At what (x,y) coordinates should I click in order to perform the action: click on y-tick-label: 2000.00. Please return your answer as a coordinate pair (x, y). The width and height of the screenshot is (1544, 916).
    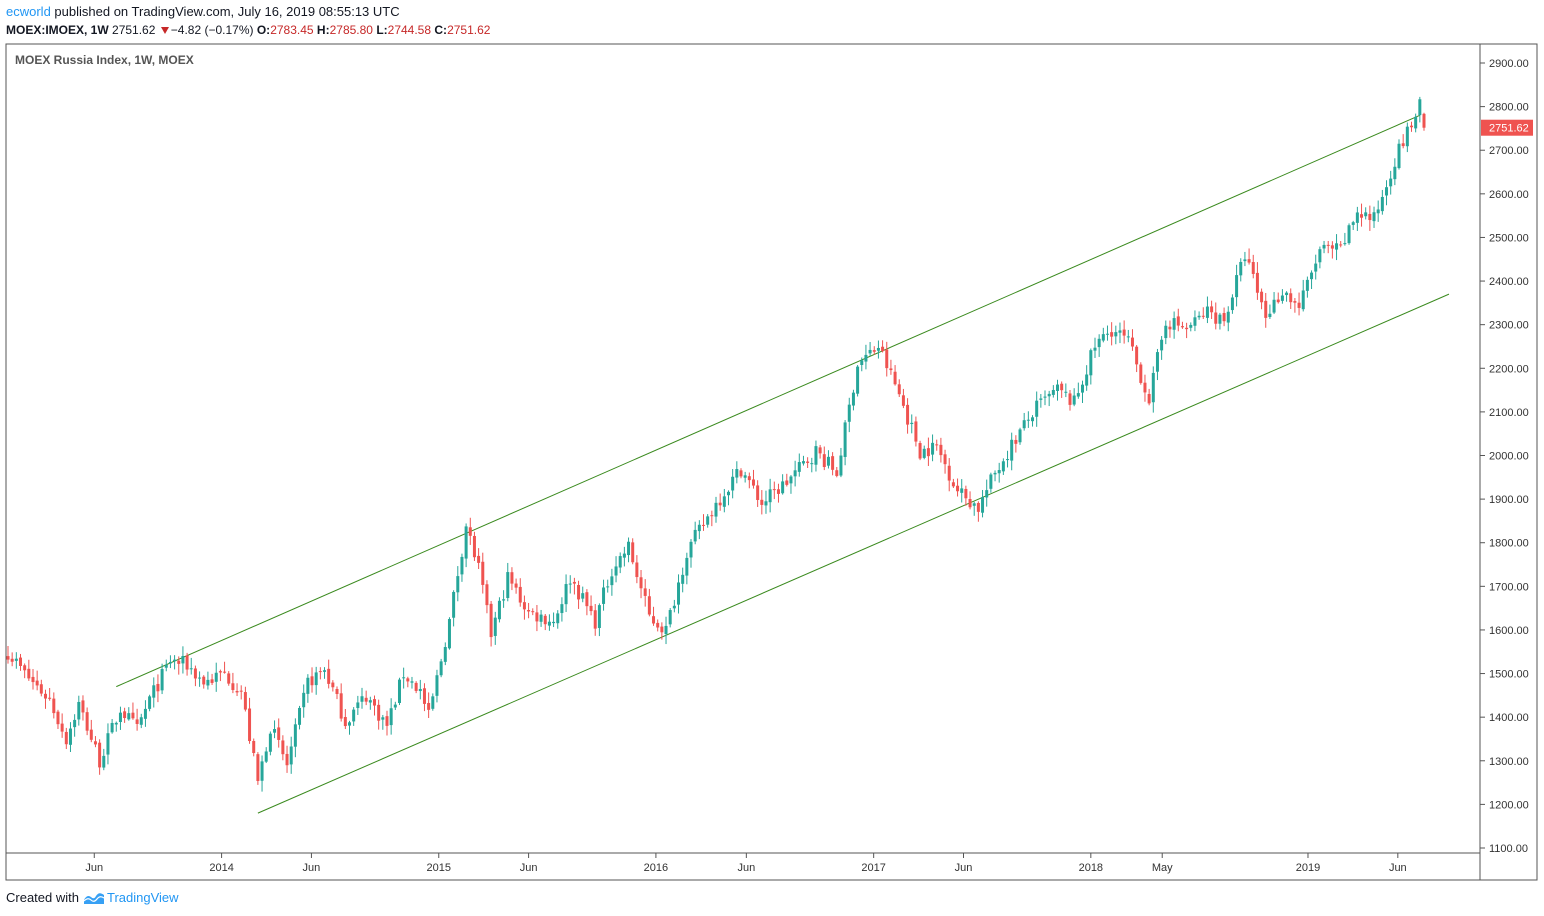
    Looking at the image, I should click on (1509, 457).